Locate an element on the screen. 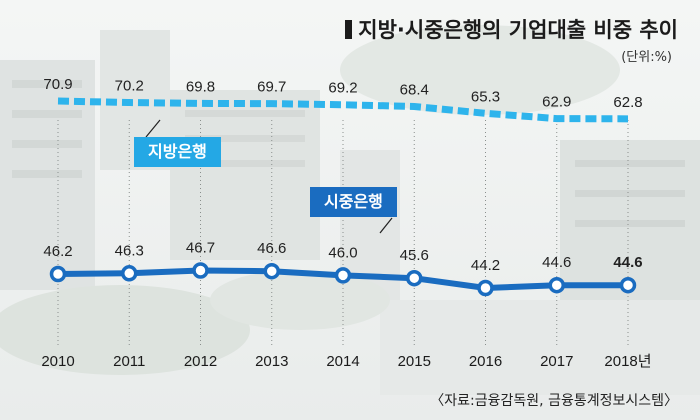 The height and width of the screenshot is (420, 700). commercial-value-label: 46.2 is located at coordinates (57, 251).